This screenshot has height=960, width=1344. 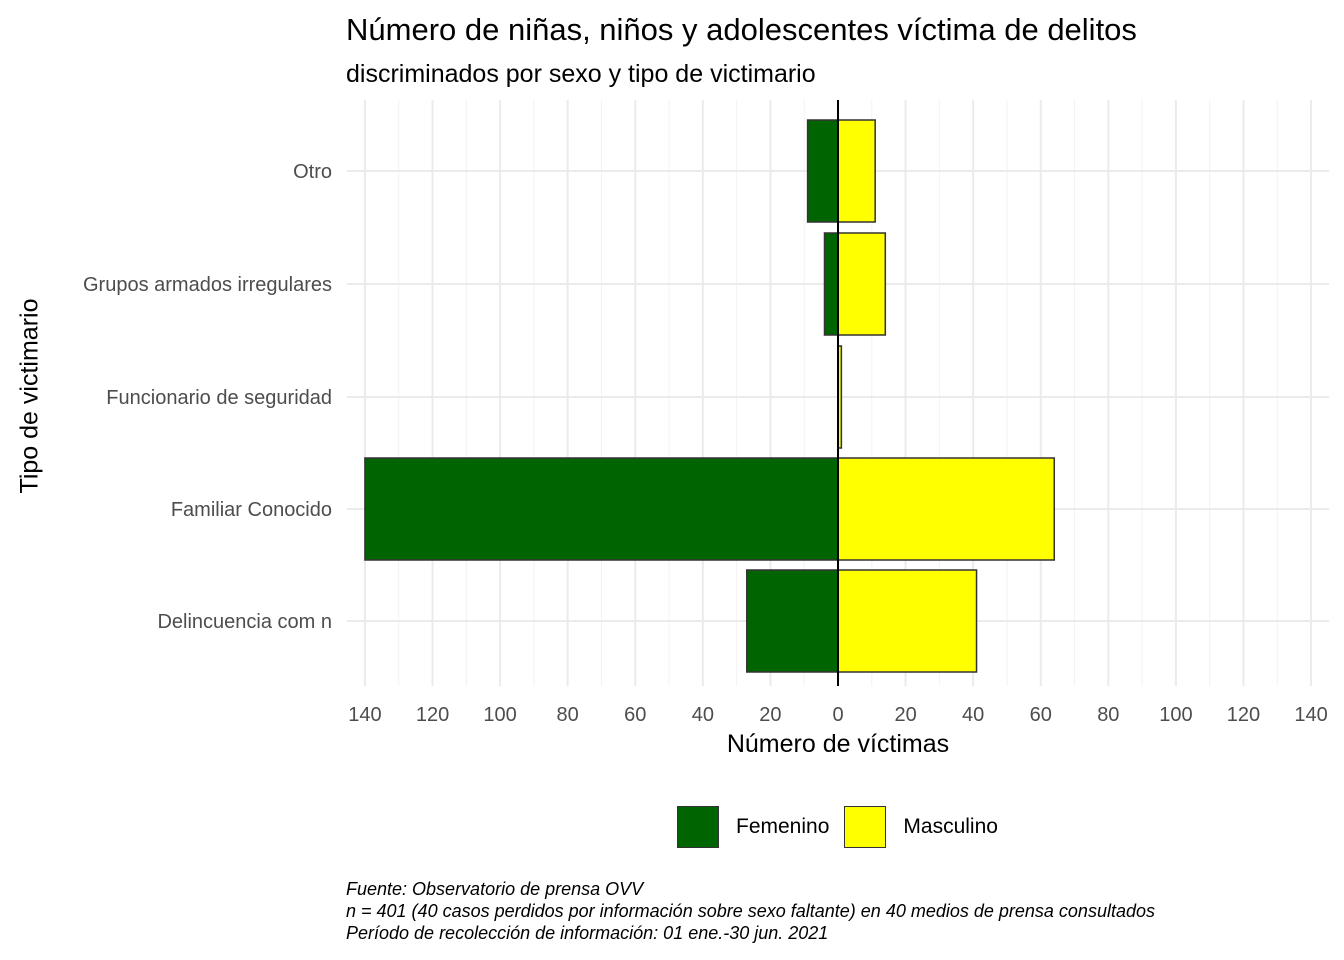 I want to click on legend: Femenino Masculino, so click(x=845, y=827).